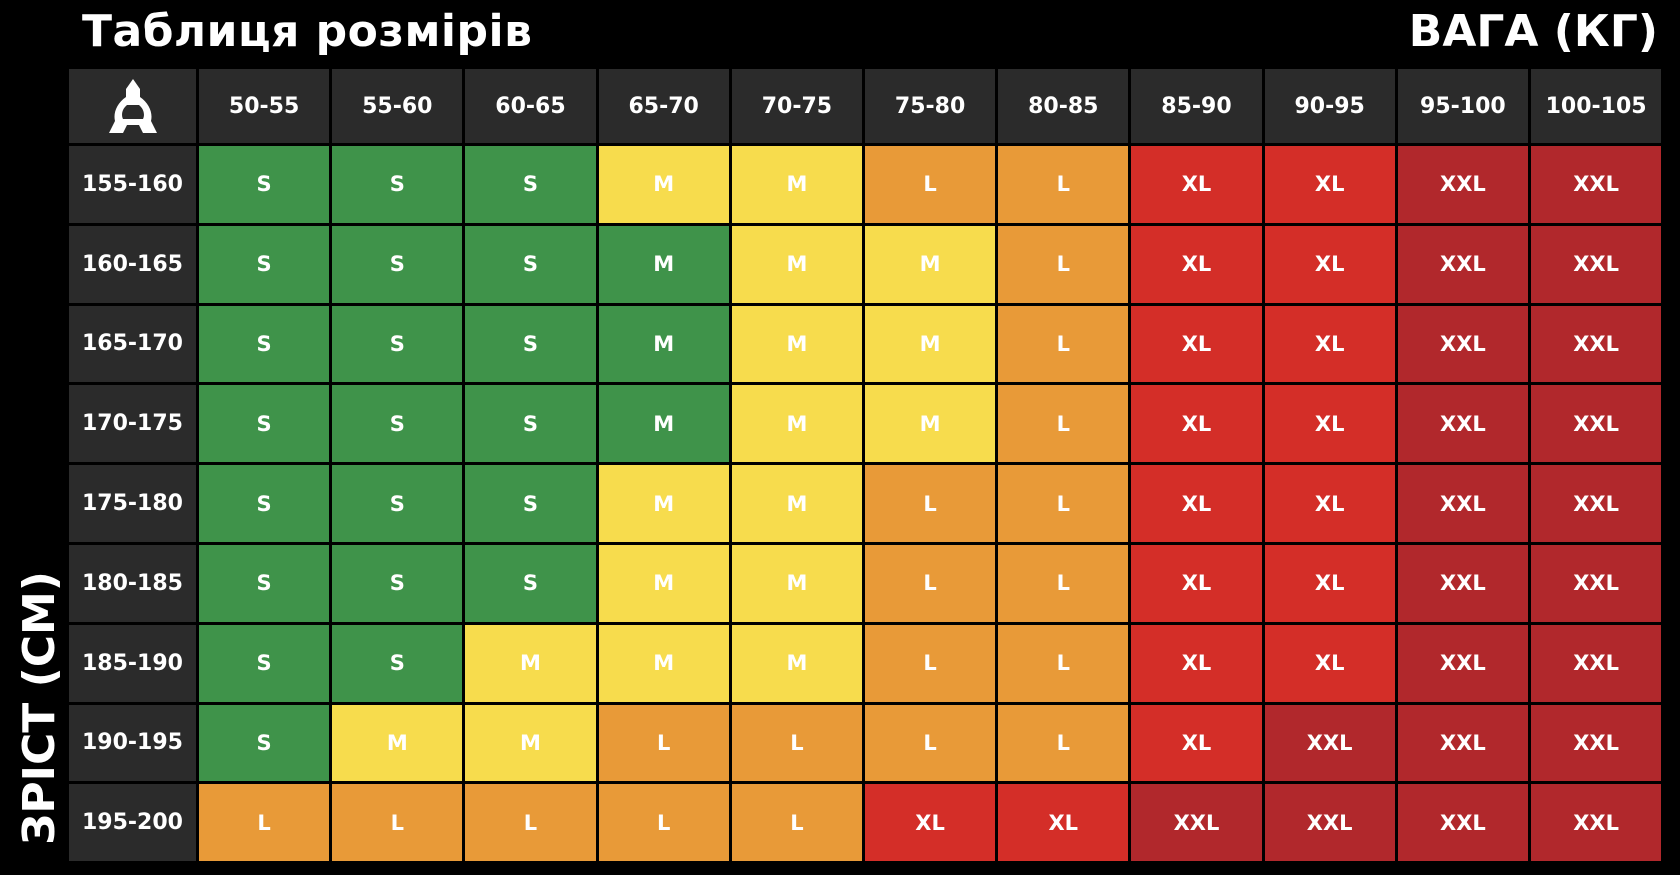 The width and height of the screenshot is (1680, 875). I want to click on row-header-185-190: 185-190, so click(132, 663).